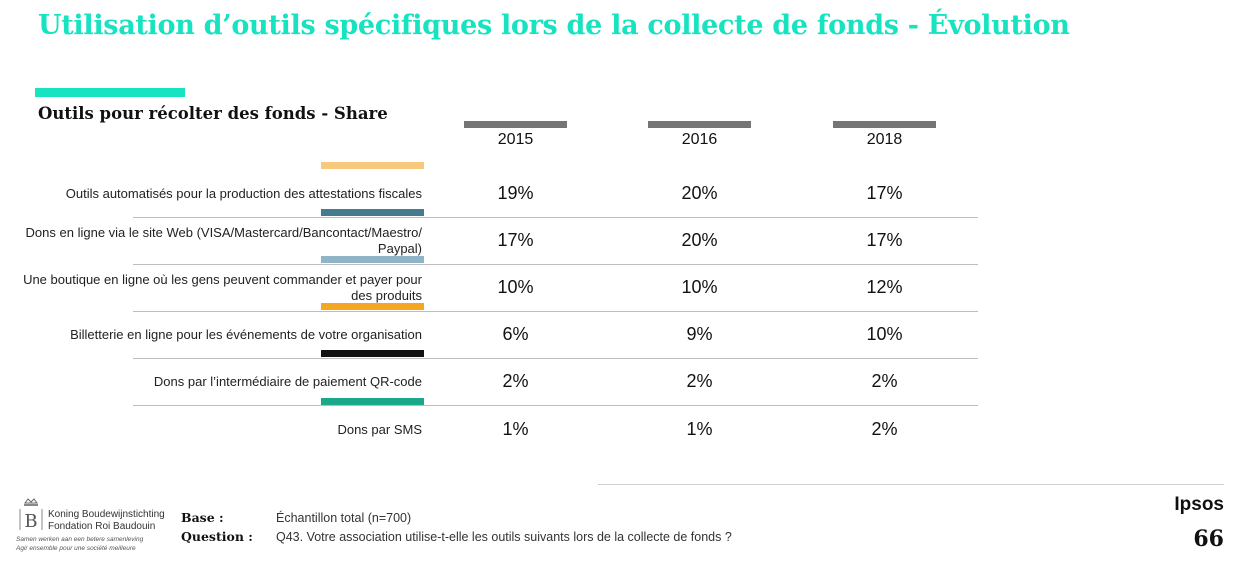 The height and width of the screenshot is (563, 1244). I want to click on row-label: Dons par SMS, so click(379, 429).